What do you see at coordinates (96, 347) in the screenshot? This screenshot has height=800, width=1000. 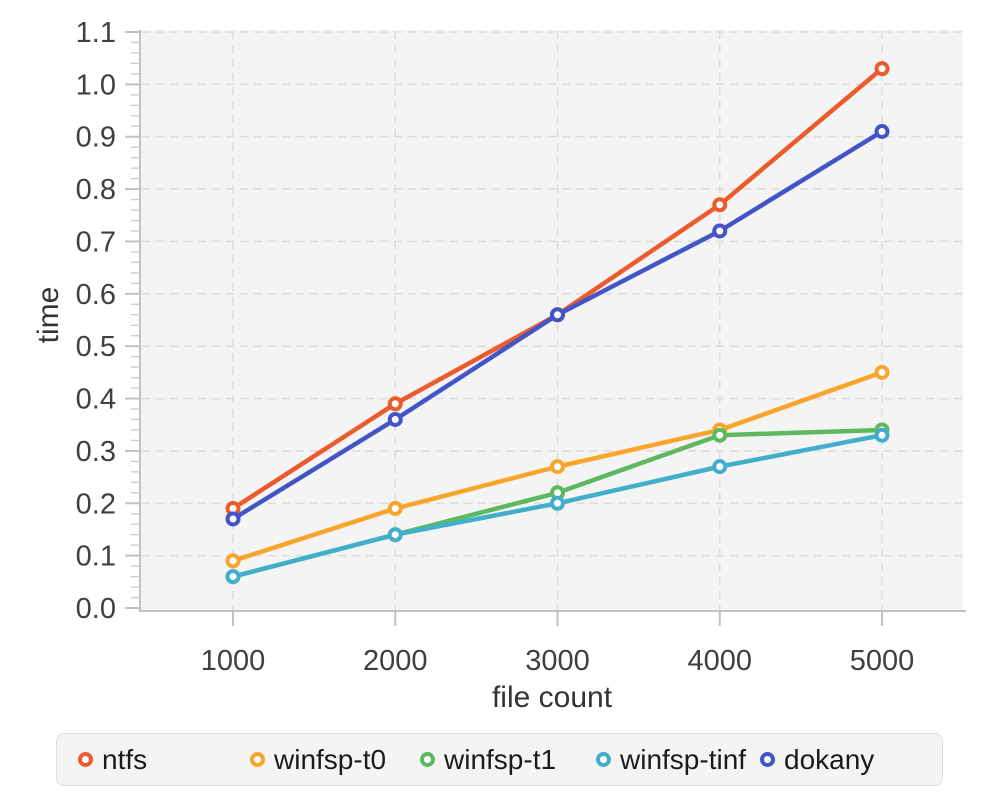 I see `y-tick-label: 0.5` at bounding box center [96, 347].